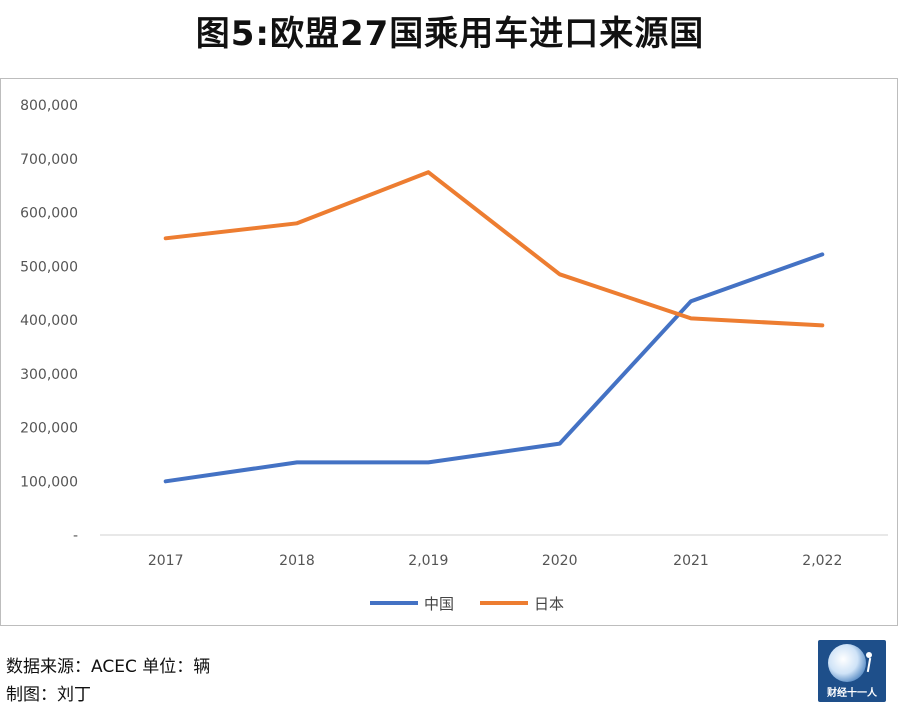  What do you see at coordinates (75, 536) in the screenshot?
I see `y-tick-label: -` at bounding box center [75, 536].